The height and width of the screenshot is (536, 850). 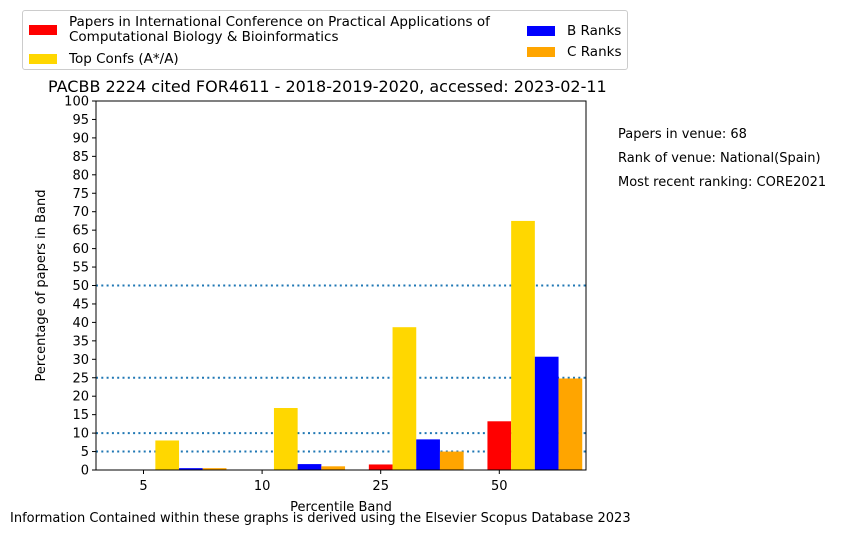 I want to click on papers-in-venue: Papers in venue: 68, so click(x=682, y=134).